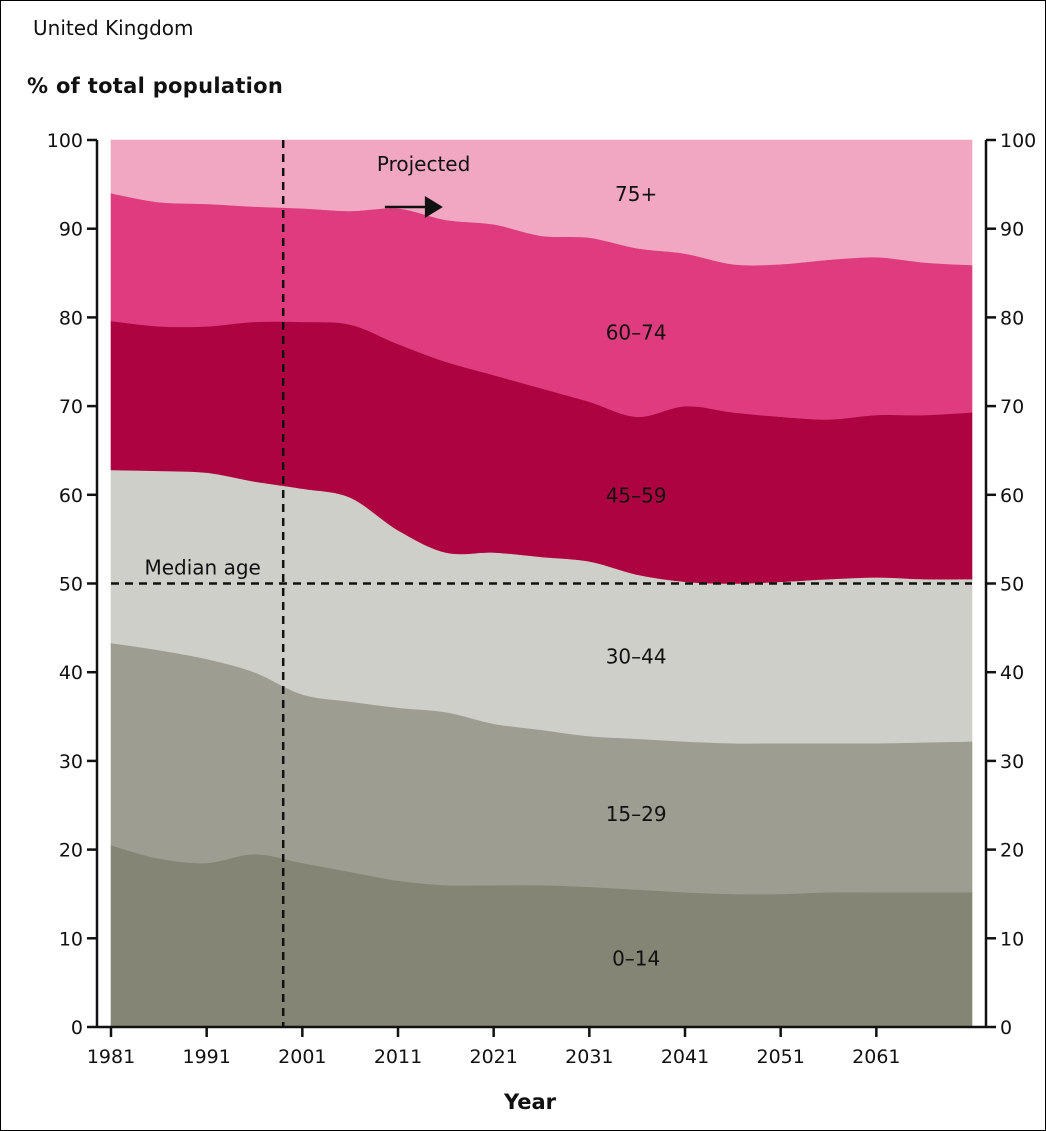 This screenshot has width=1046, height=1131. What do you see at coordinates (1012, 673) in the screenshot?
I see `y-tick-label-right: 40` at bounding box center [1012, 673].